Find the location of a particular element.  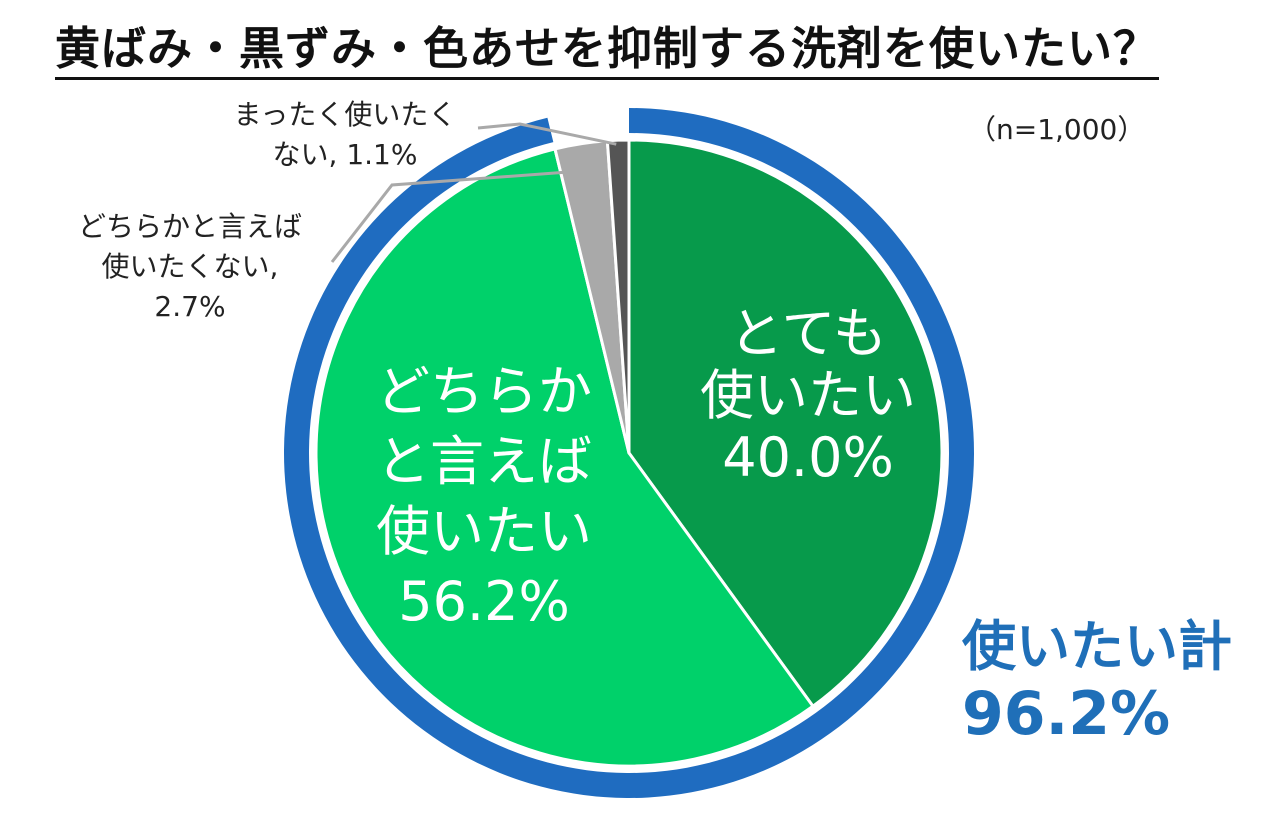

chart-title: 黄ばみ・黒ずみ・色あせを抑制する洗剤を使いたい？ is located at coordinates (607, 53).